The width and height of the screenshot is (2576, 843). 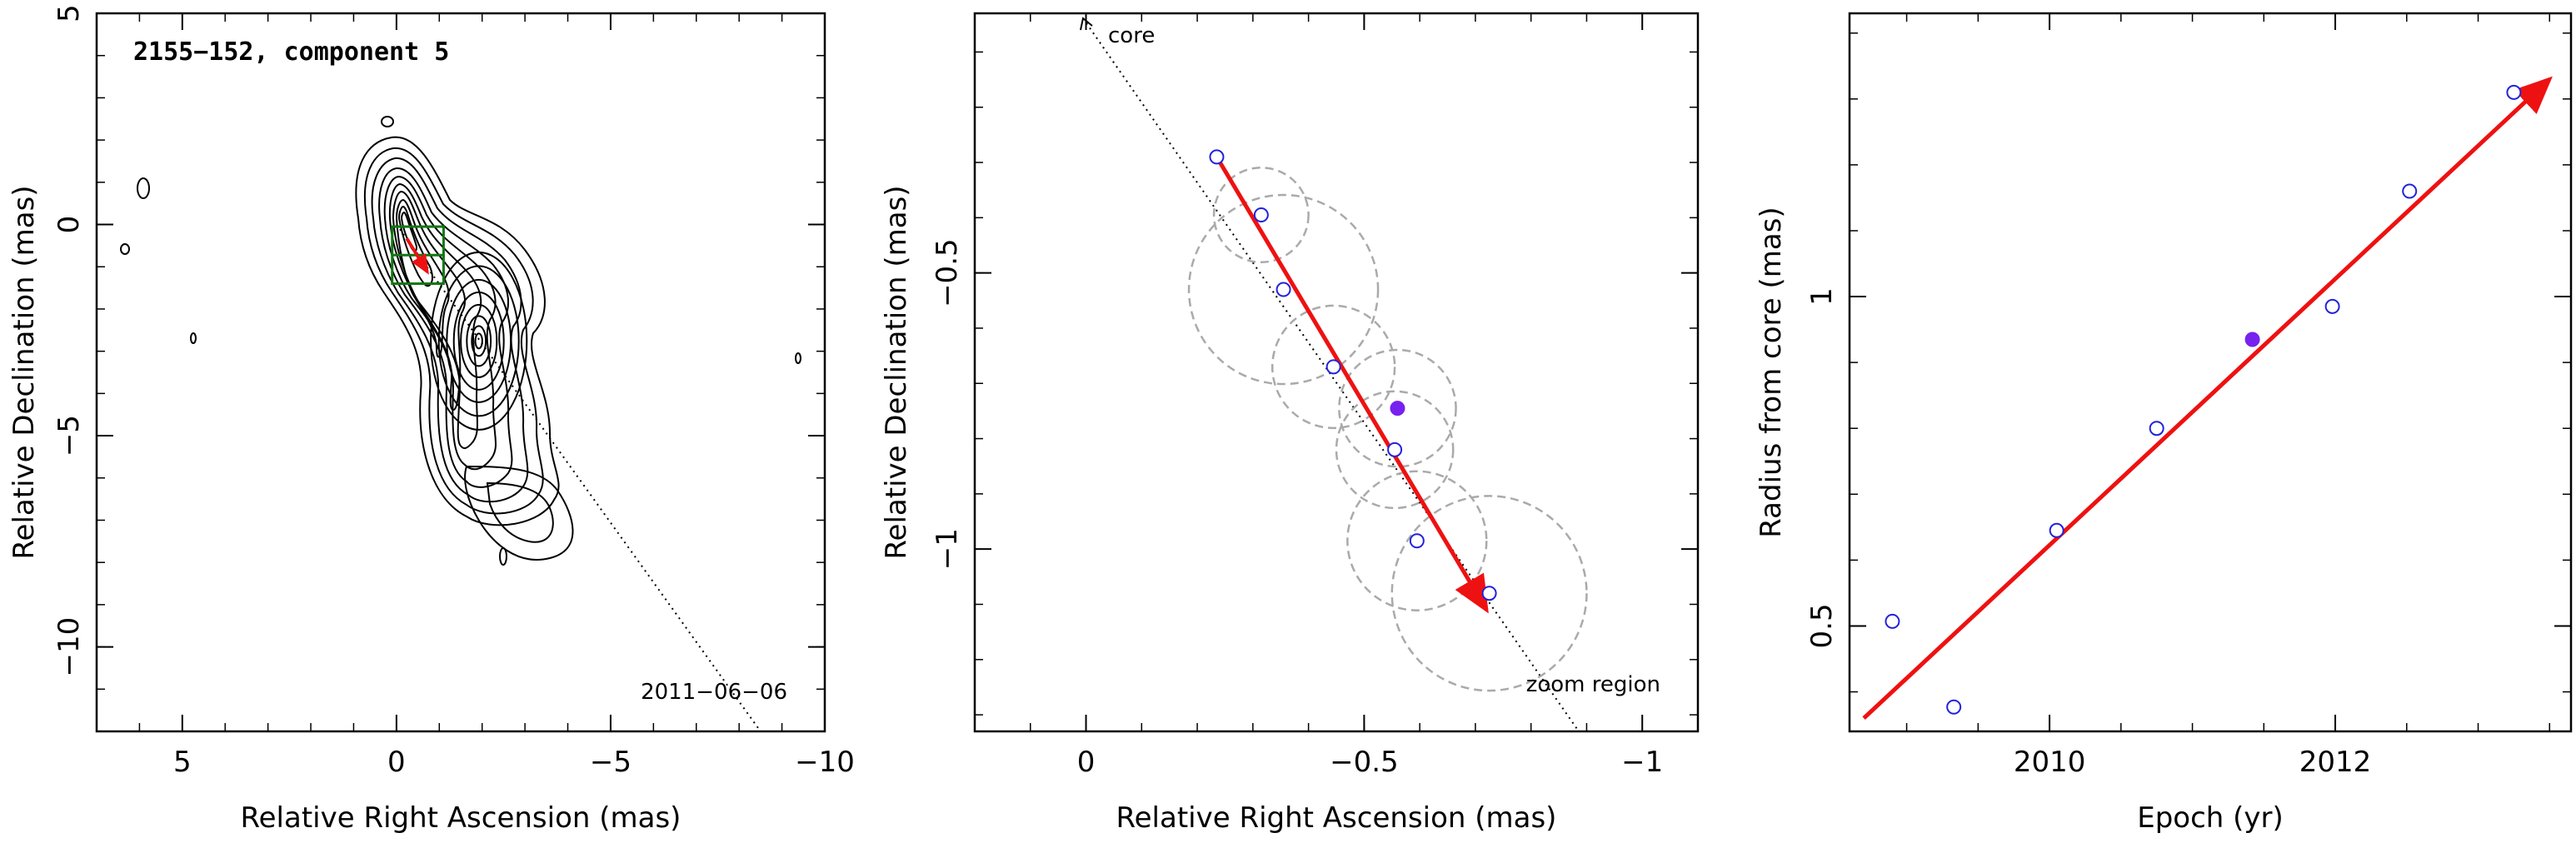 I want to click on y-tick-label: 0.5, so click(x=1822, y=625).